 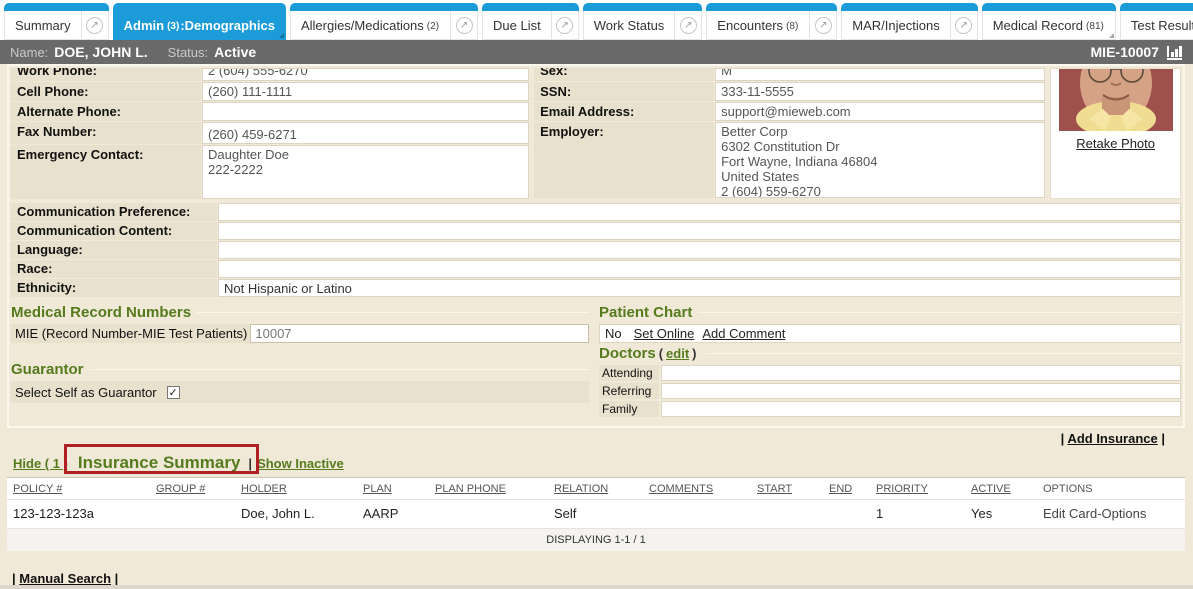 What do you see at coordinates (106, 91) in the screenshot?
I see `cell-phone-label: Cell Phone:` at bounding box center [106, 91].